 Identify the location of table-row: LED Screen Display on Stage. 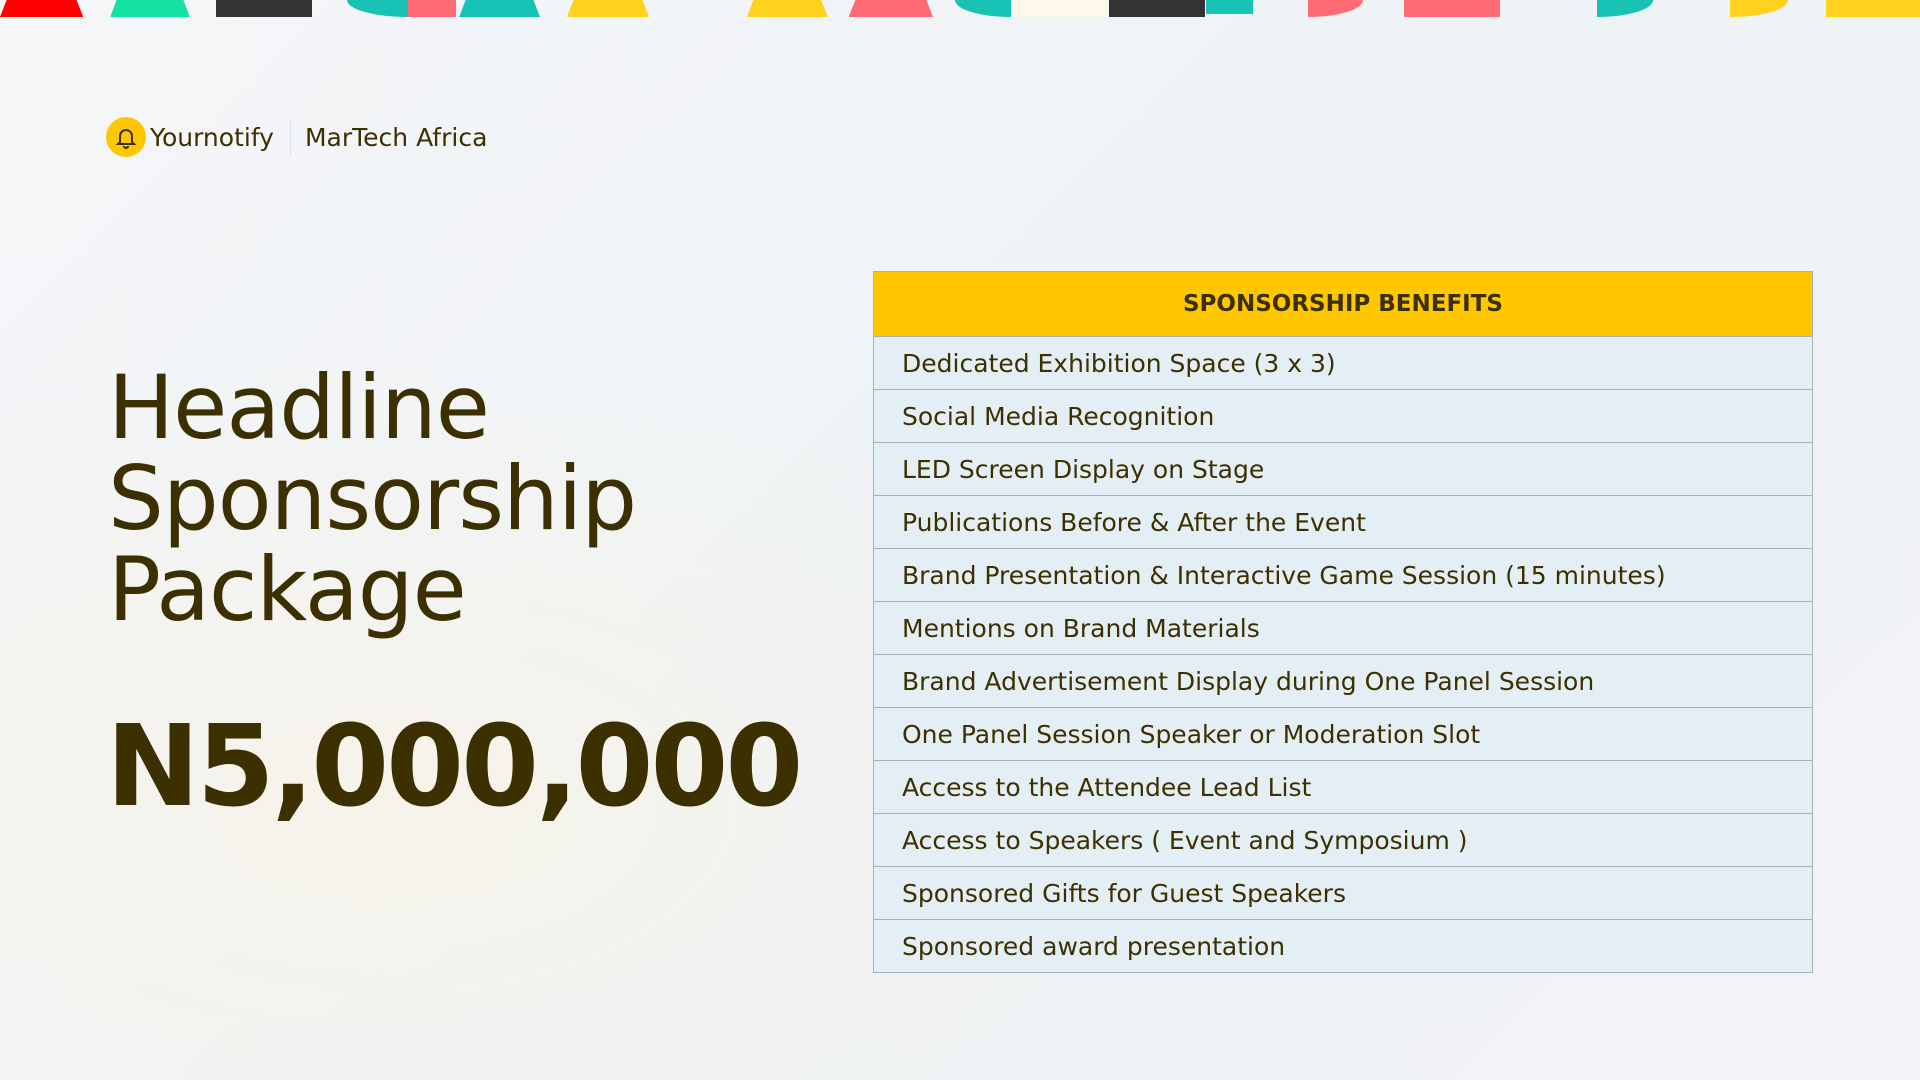
(1343, 468).